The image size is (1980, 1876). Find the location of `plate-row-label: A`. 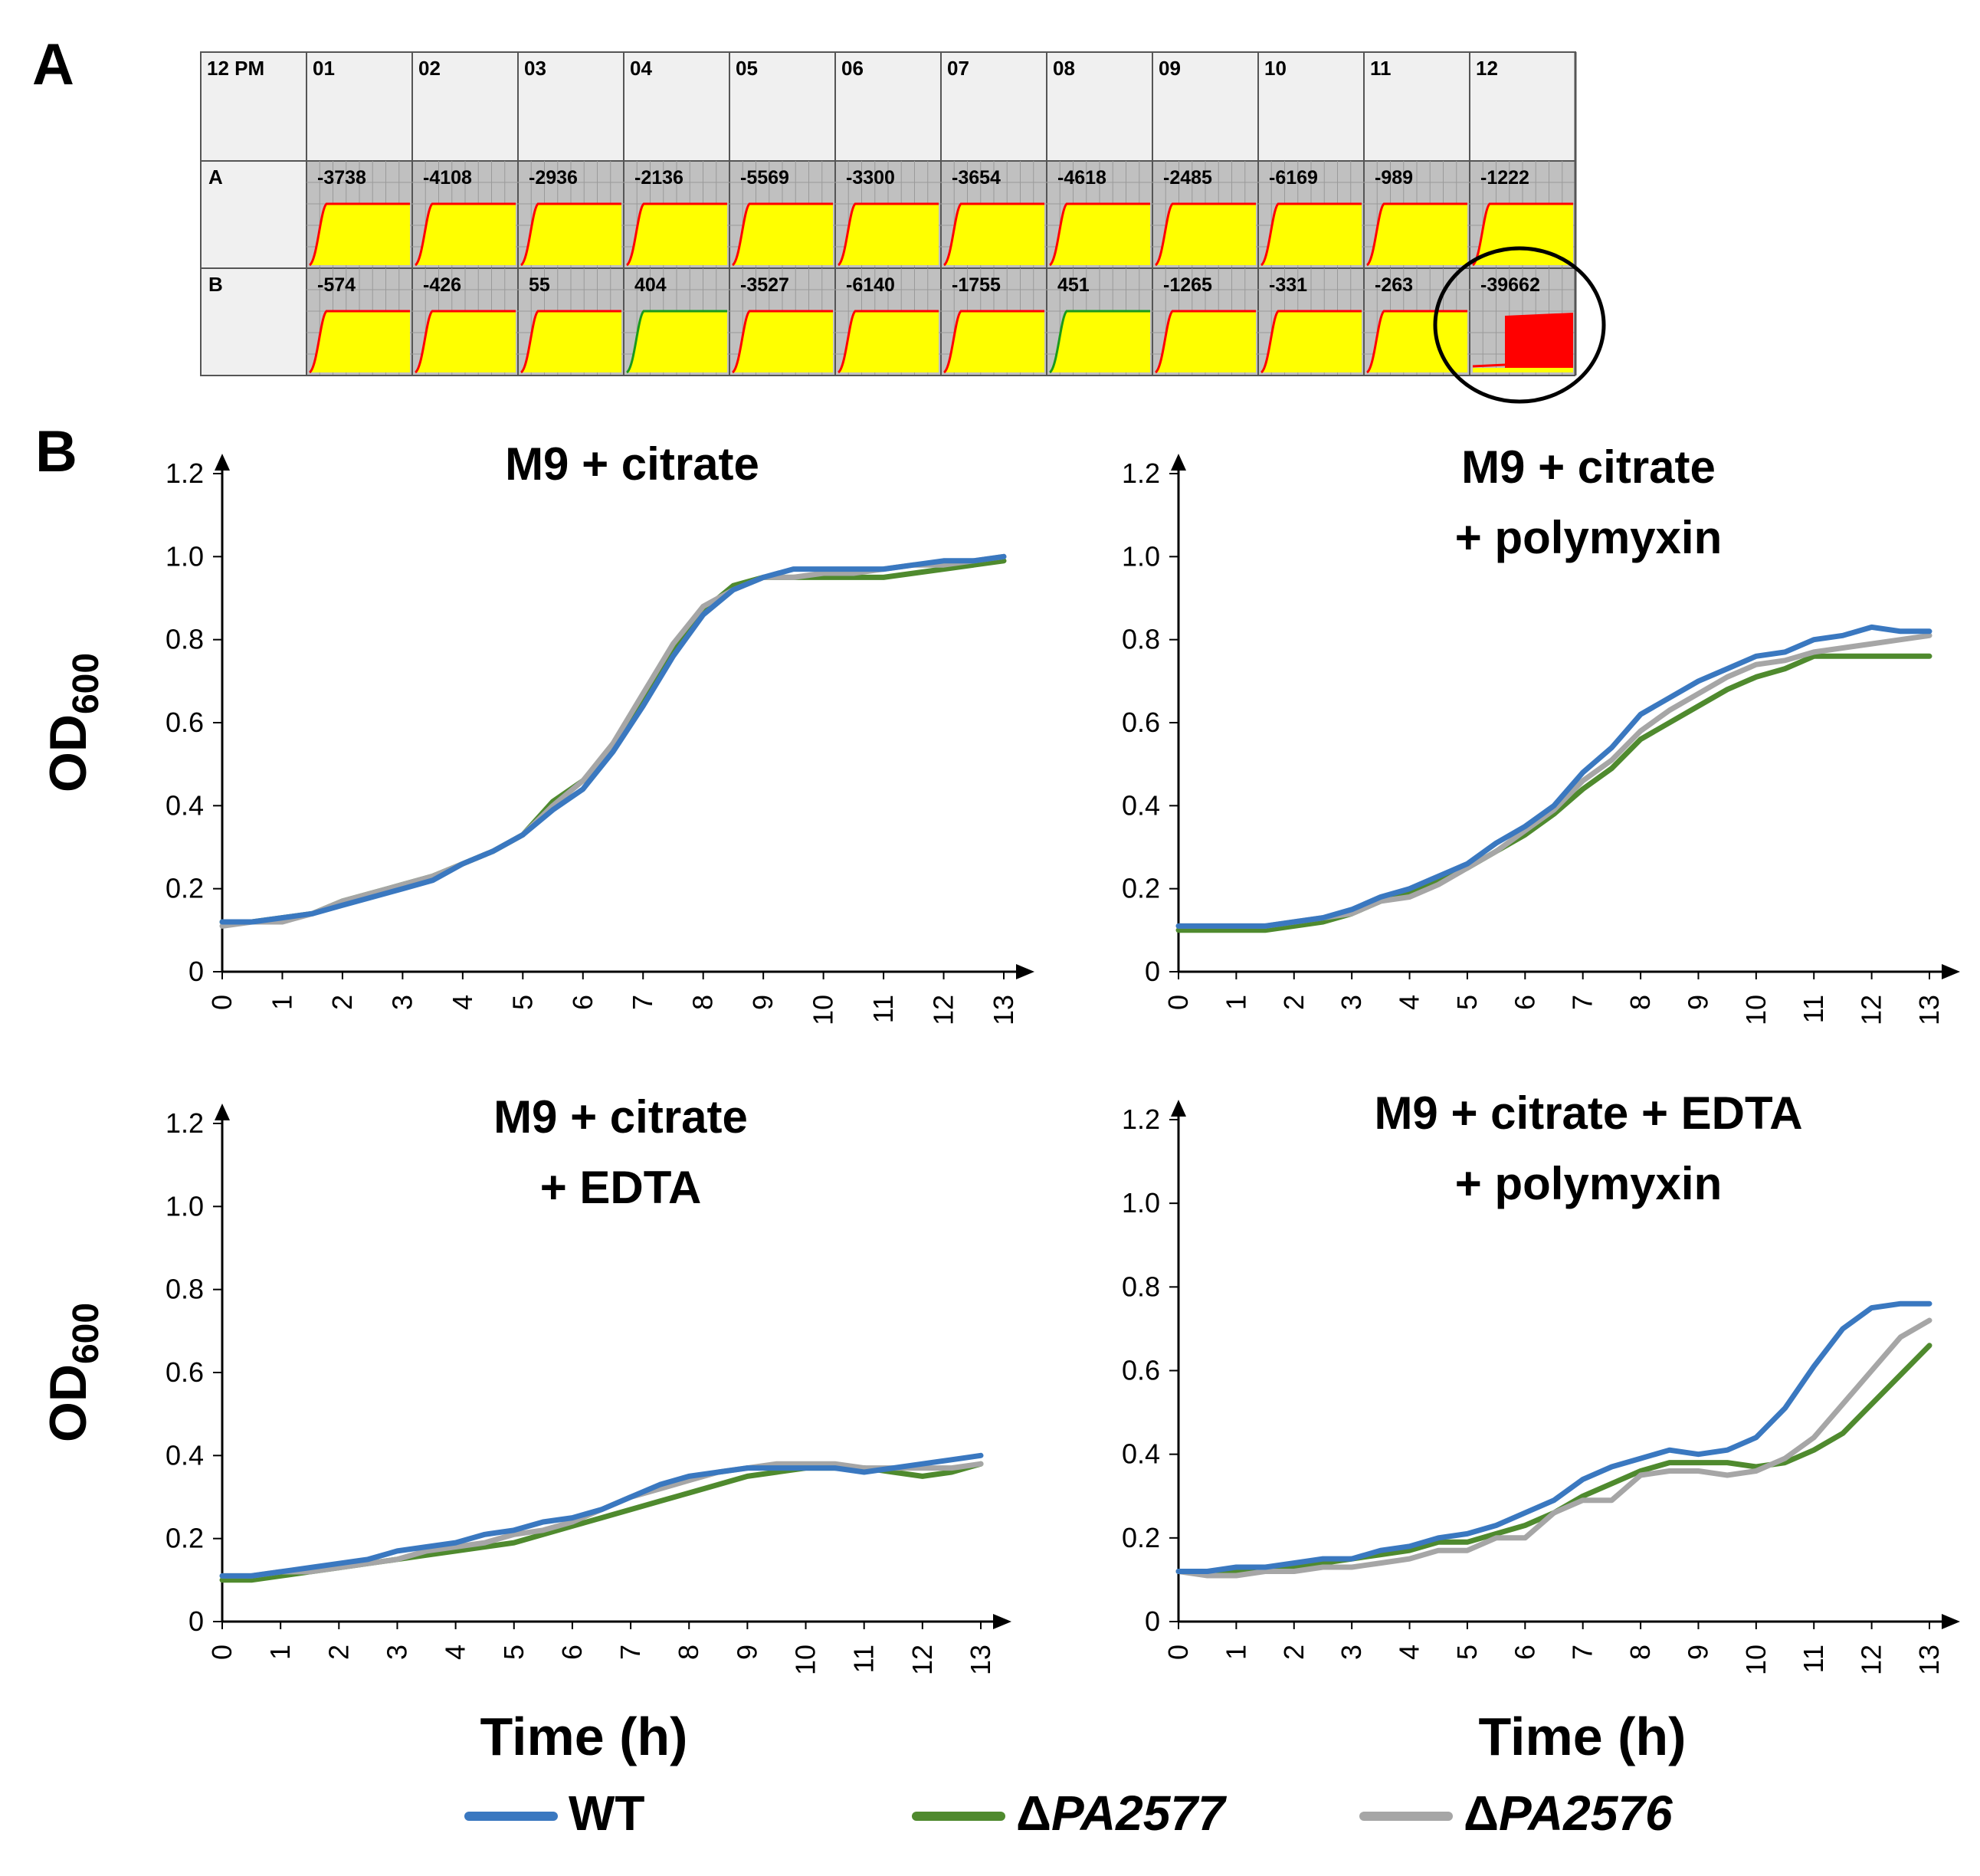

plate-row-label: A is located at coordinates (215, 178).